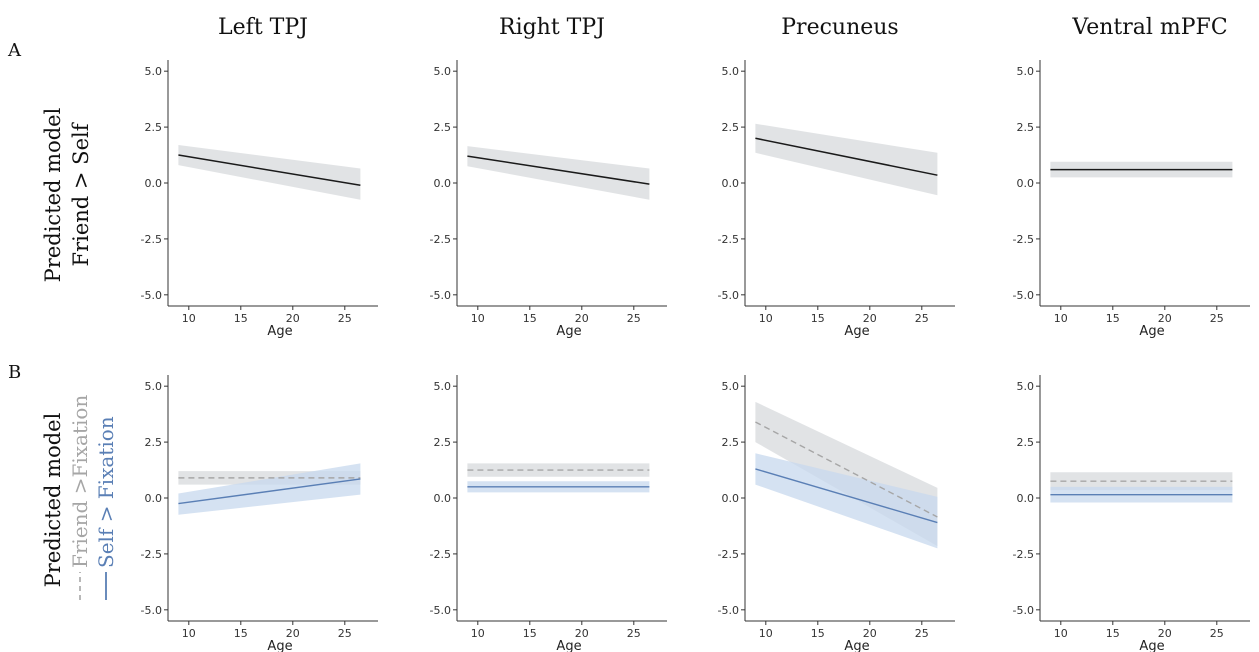 This screenshot has height=652, width=1259. Describe the element at coordinates (1131, 199) in the screenshot. I see `panel-a-ventral-mpfc: 5.0 2.5 0.0 -2.5 -5.0 10 15 20 25 Age` at that location.